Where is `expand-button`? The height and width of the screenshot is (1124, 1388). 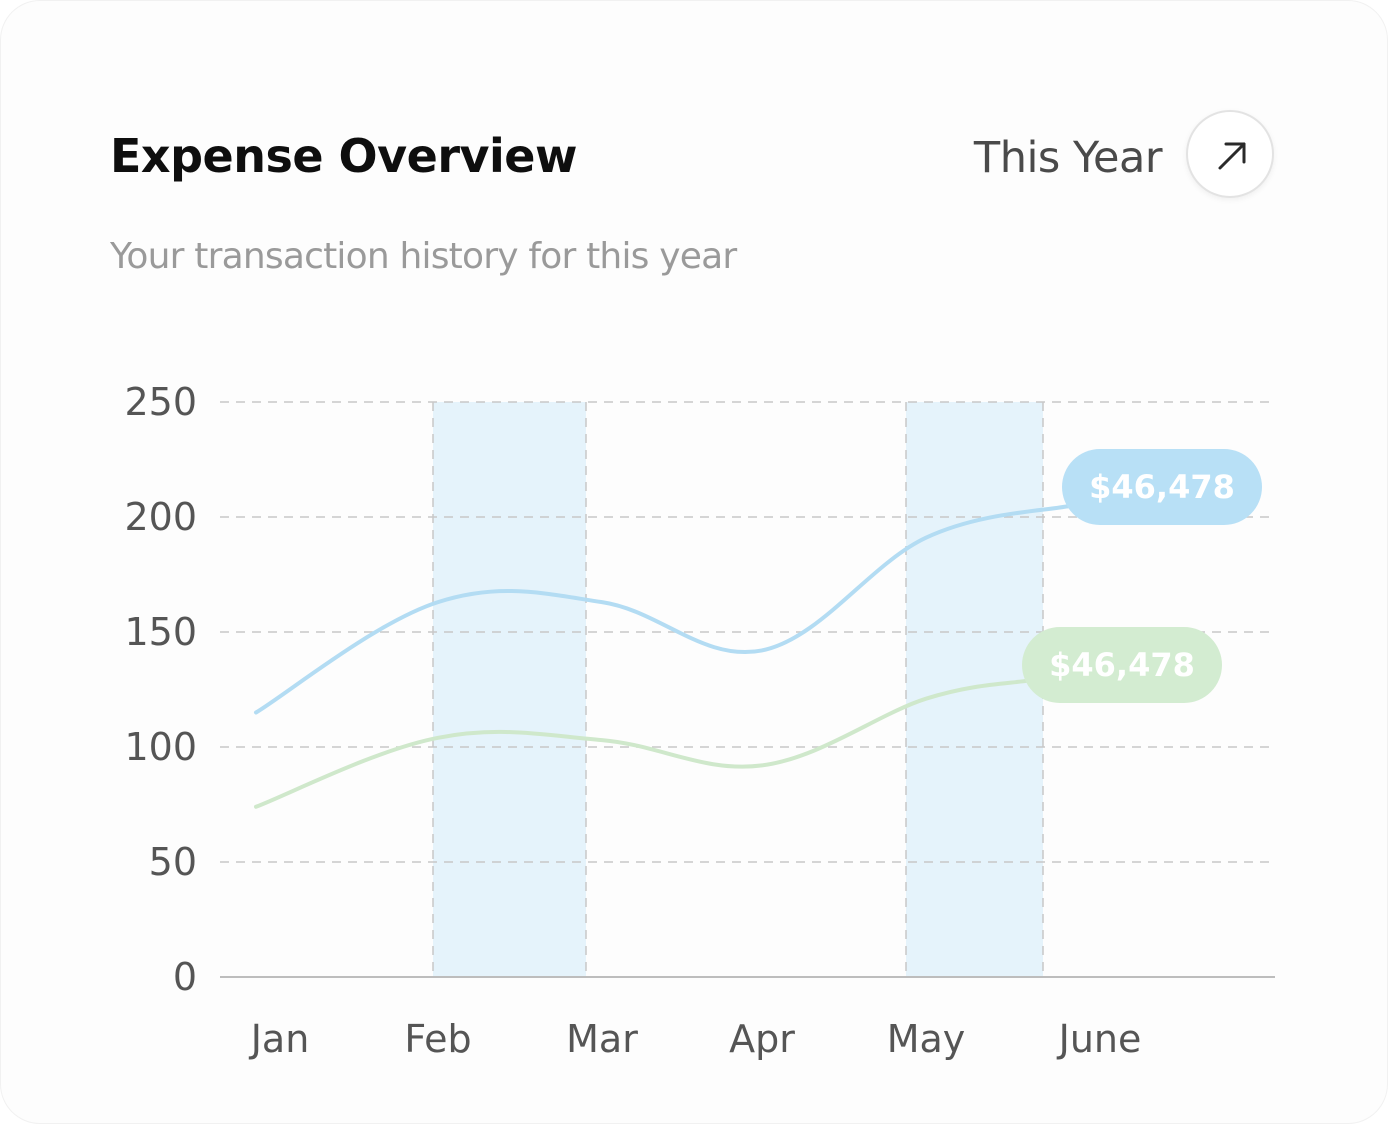
expand-button is located at coordinates (1230, 154).